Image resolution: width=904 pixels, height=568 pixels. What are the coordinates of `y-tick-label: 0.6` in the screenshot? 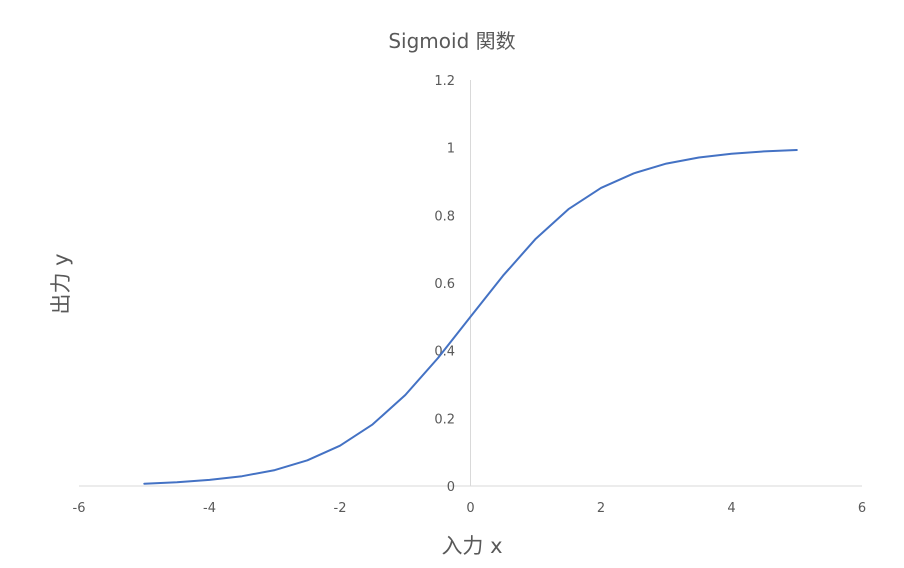 It's located at (444, 284).